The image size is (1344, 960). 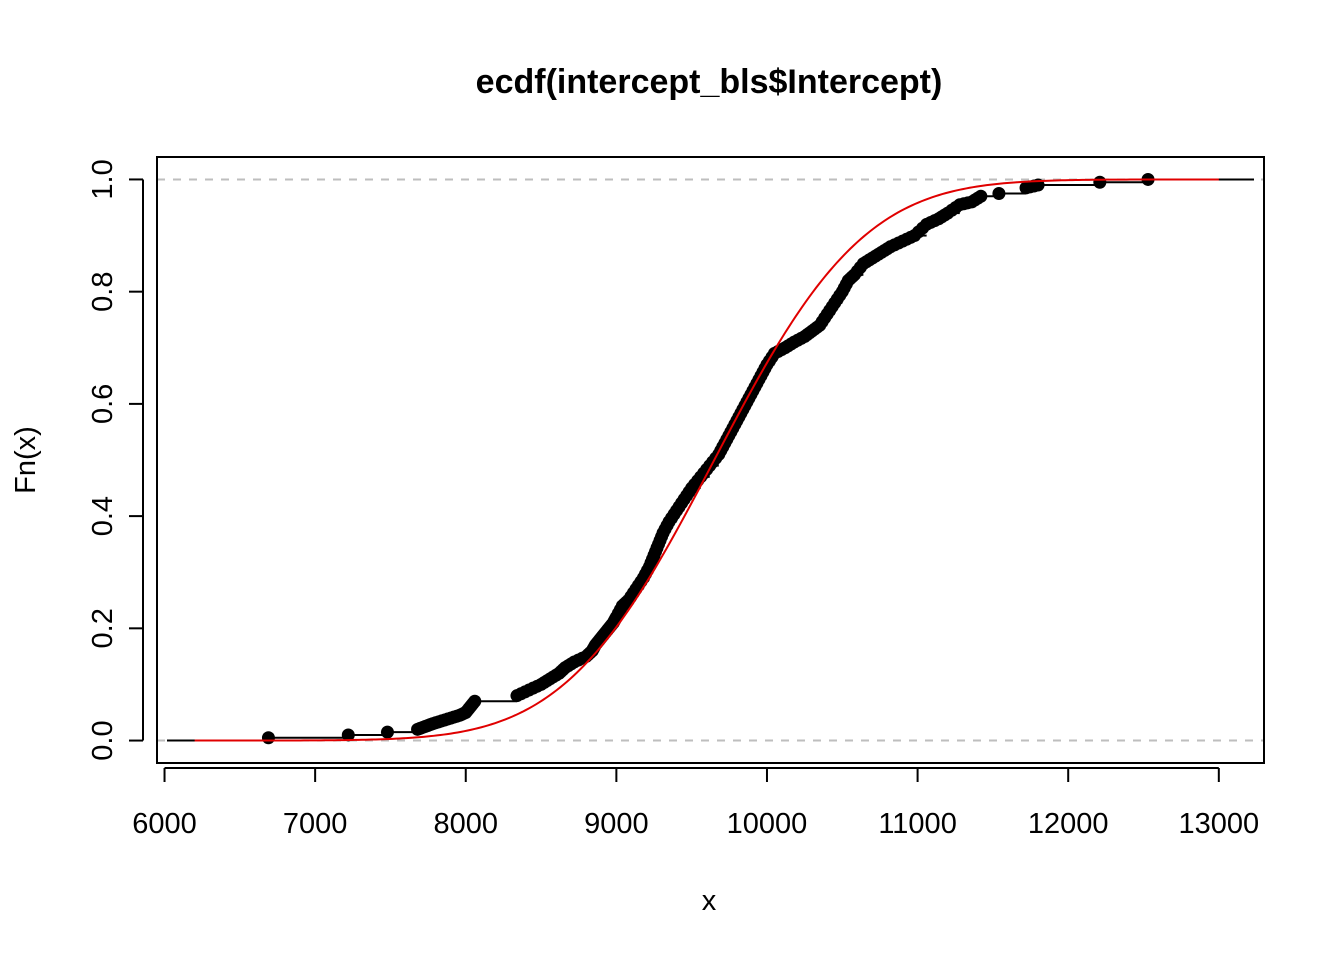 What do you see at coordinates (315, 824) in the screenshot?
I see `x-tick-label: 7000` at bounding box center [315, 824].